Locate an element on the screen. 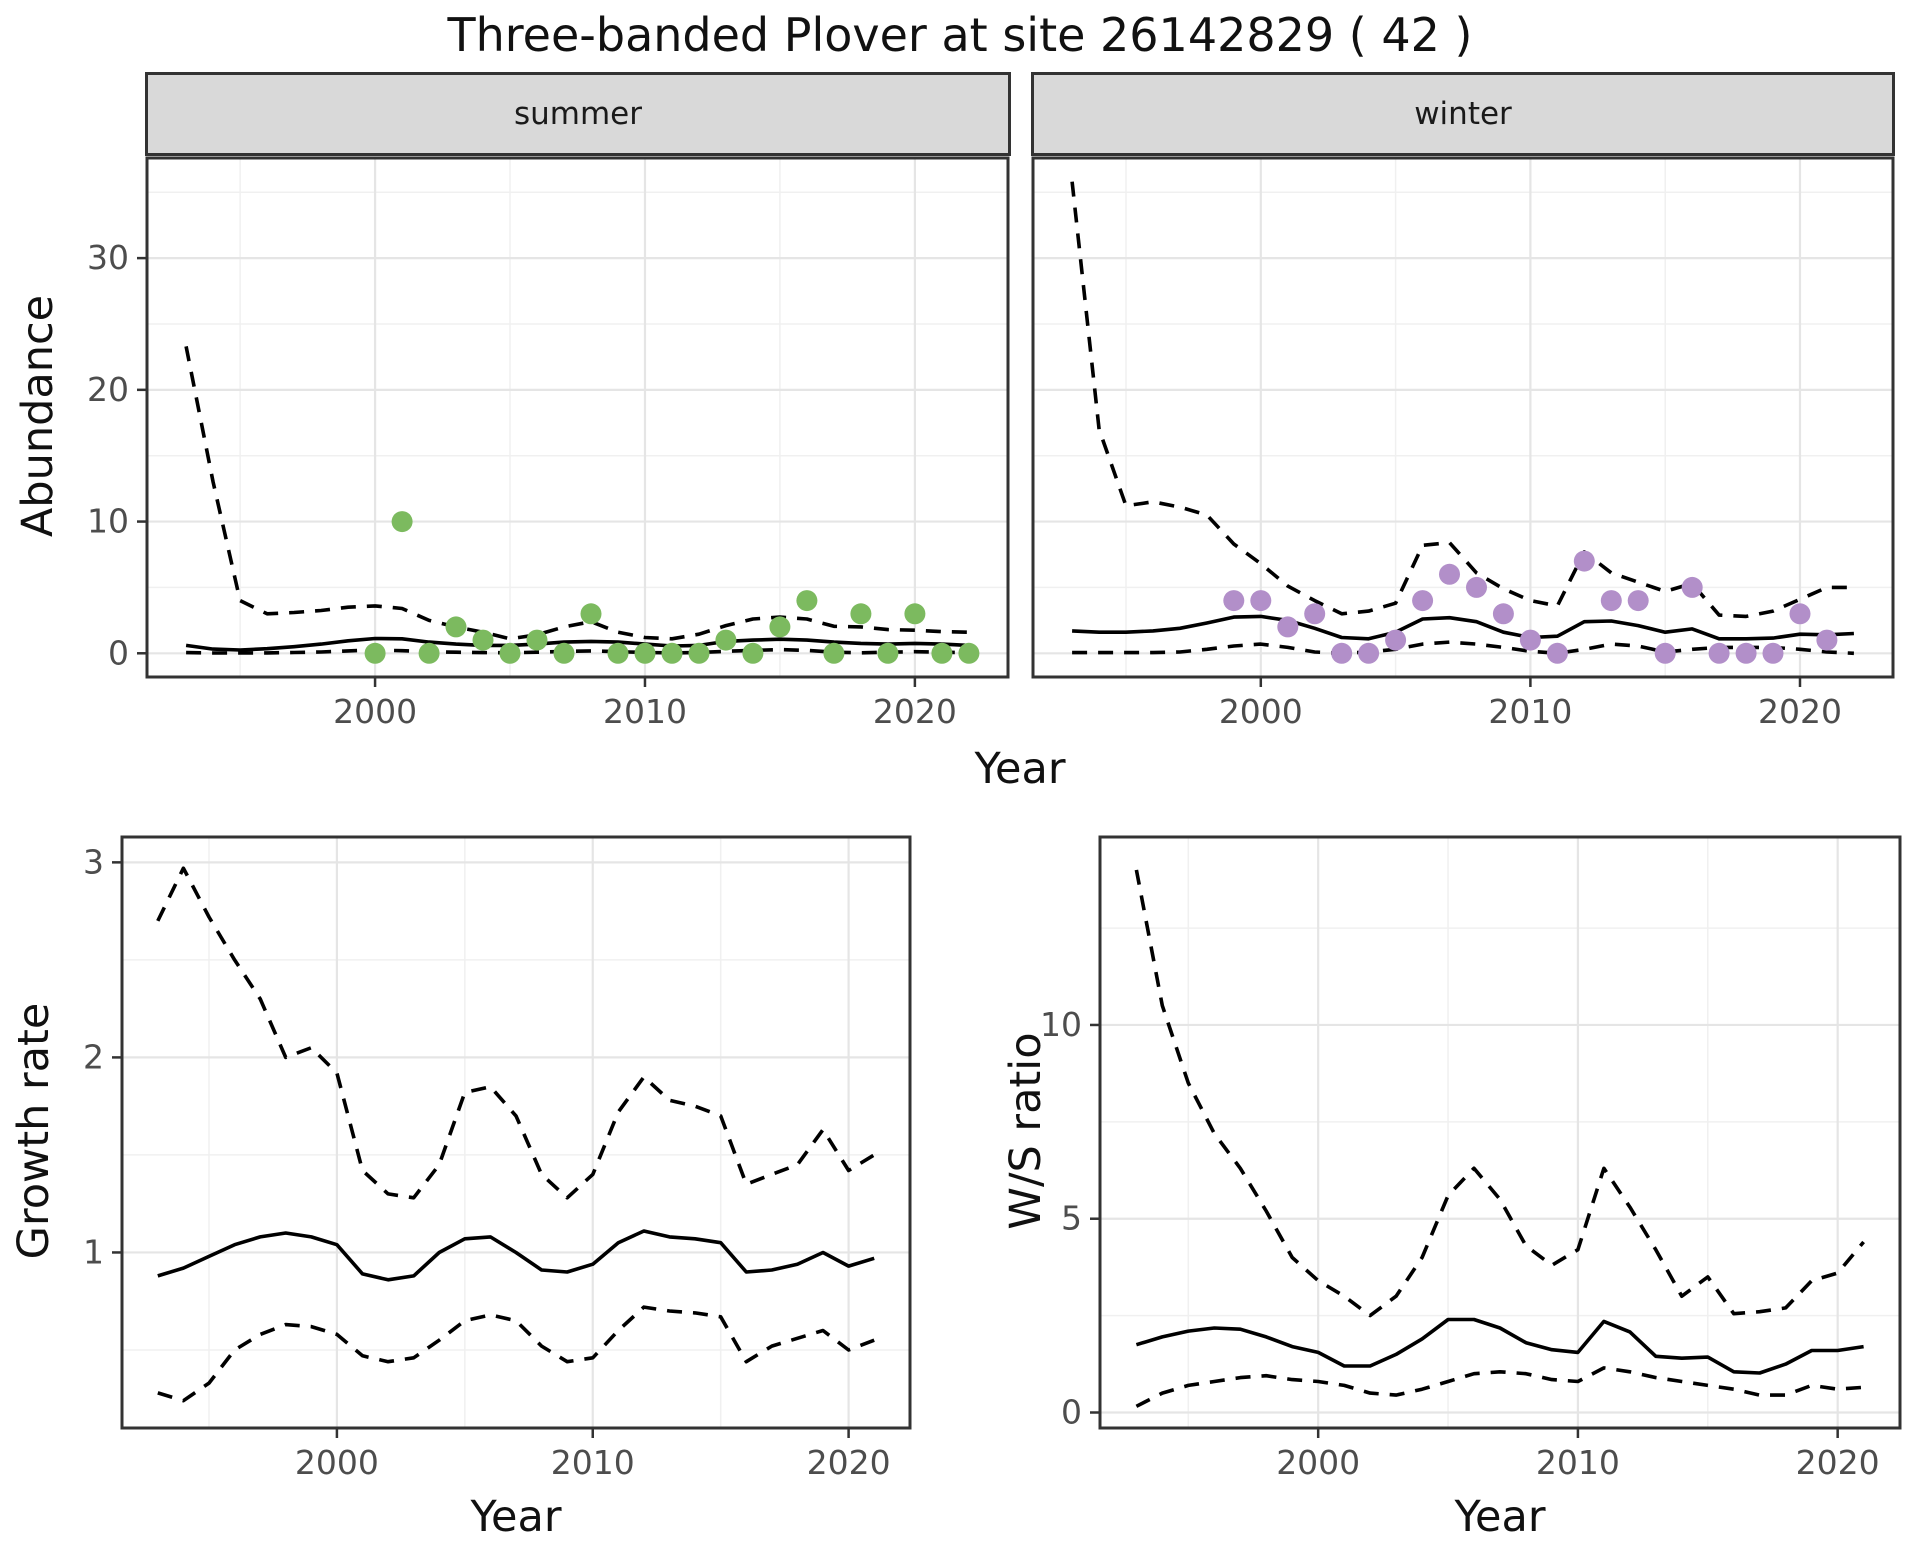  facet-strip-summer-label: summer is located at coordinates (577, 114).